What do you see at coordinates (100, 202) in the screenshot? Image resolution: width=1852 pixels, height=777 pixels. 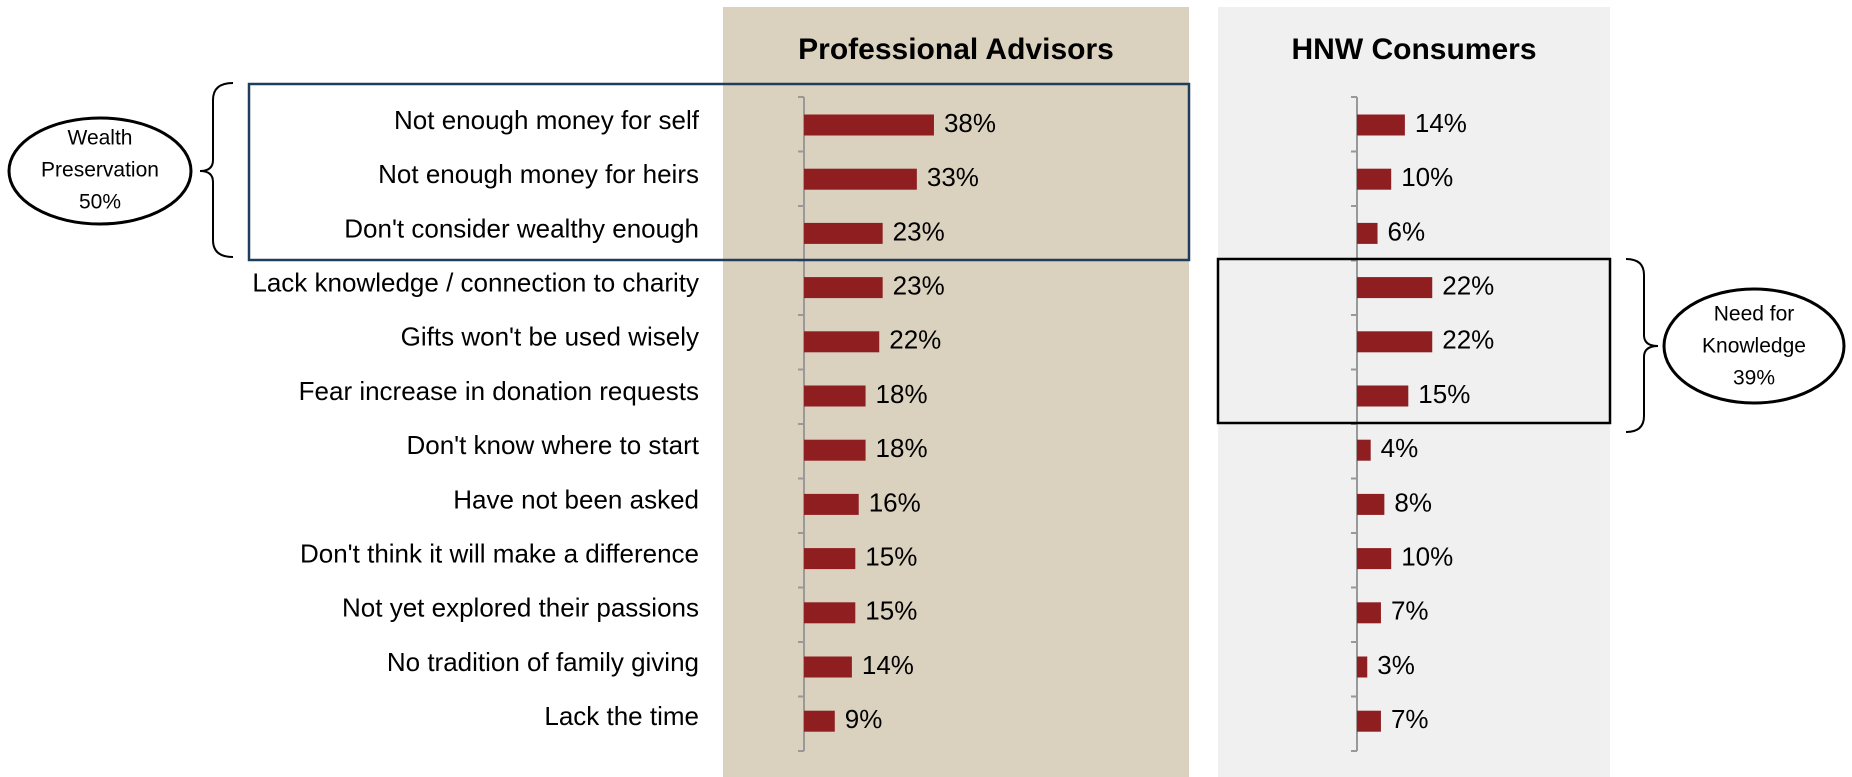 I see `callout-text: 50%` at bounding box center [100, 202].